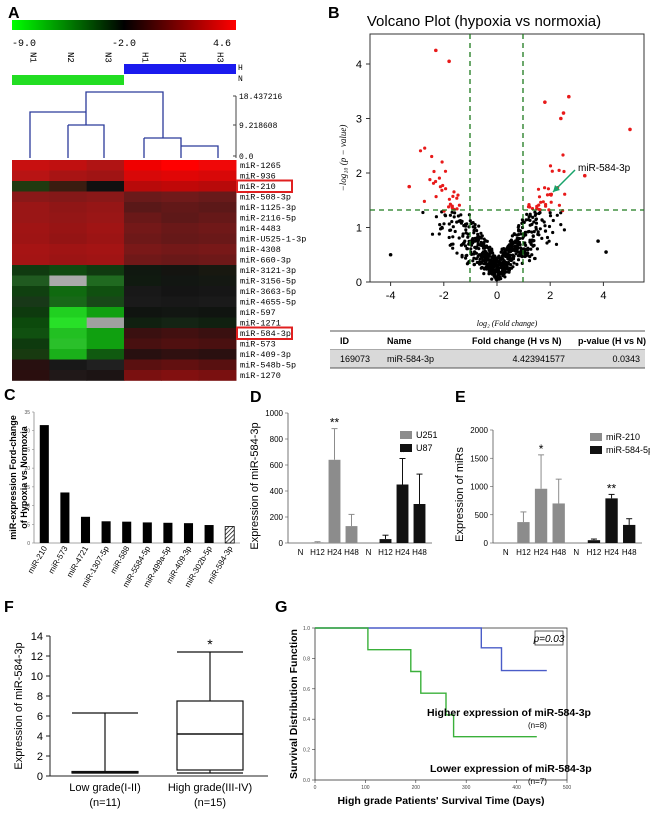 This screenshot has height=826, width=650. I want to click on panel-label-f: F, so click(9, 607).